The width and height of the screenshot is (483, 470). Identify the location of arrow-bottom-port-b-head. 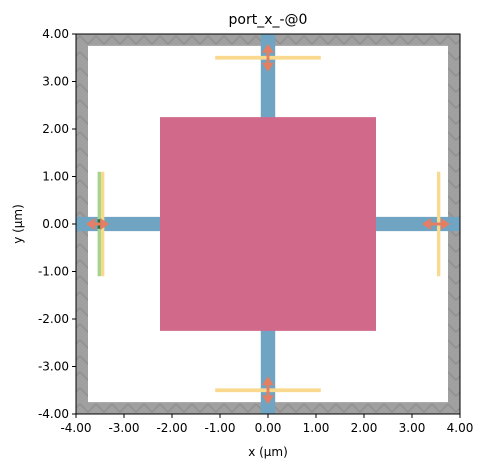
(268, 400).